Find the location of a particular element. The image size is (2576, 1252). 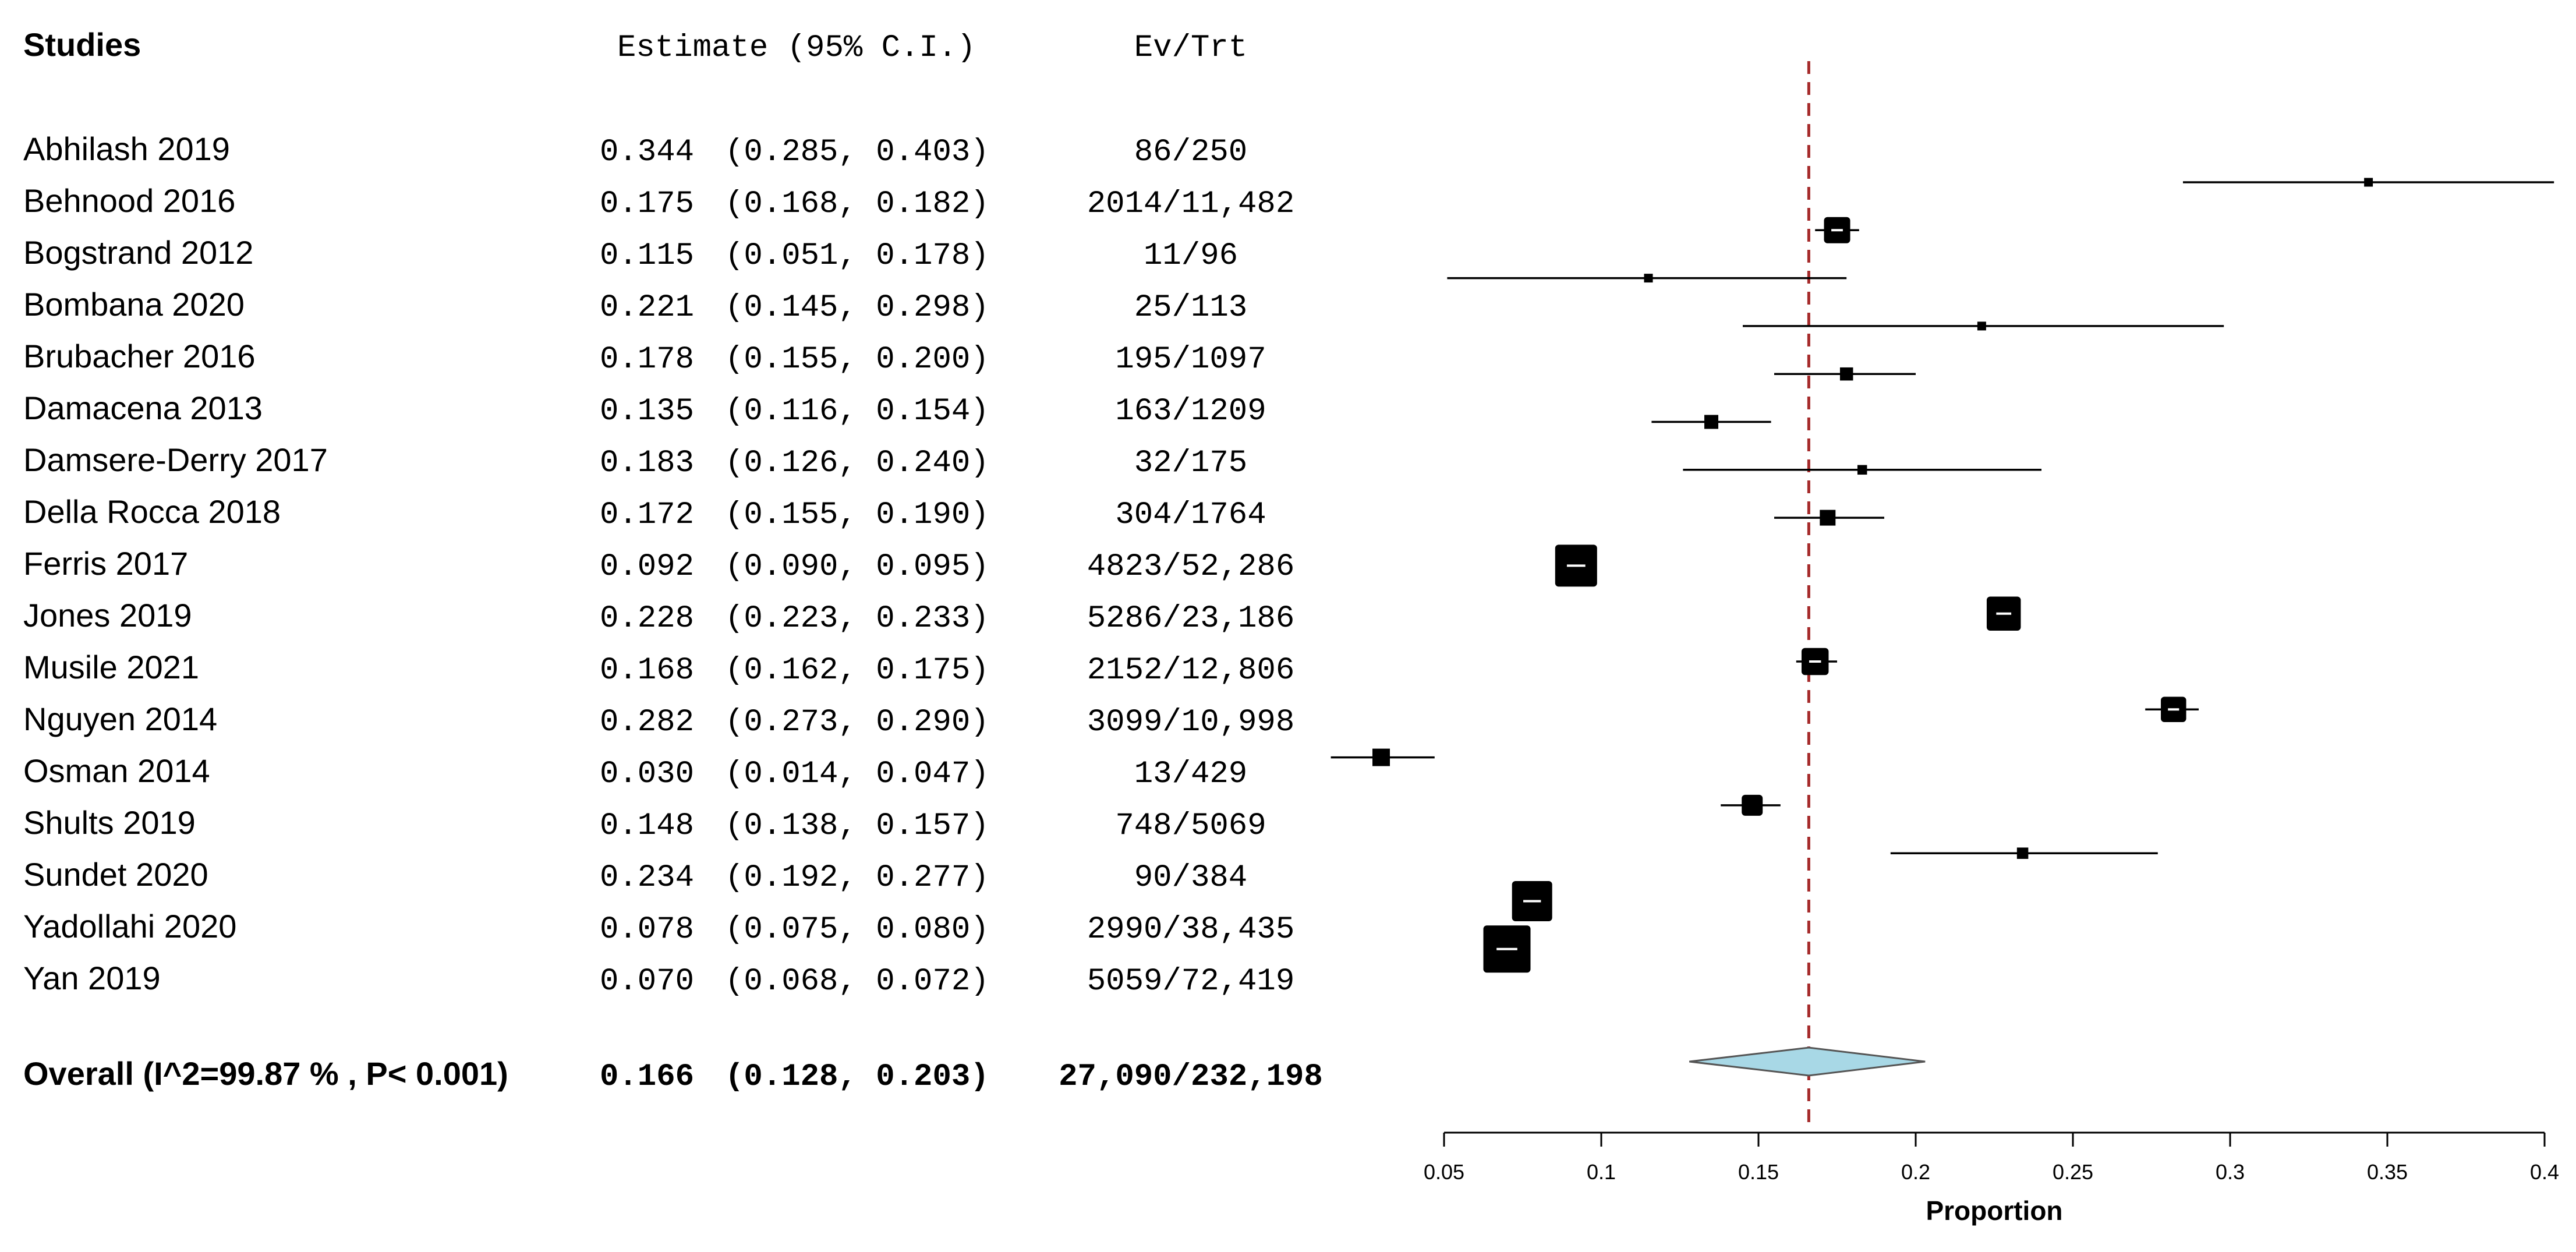

study-events: 11/96 is located at coordinates (1191, 256).